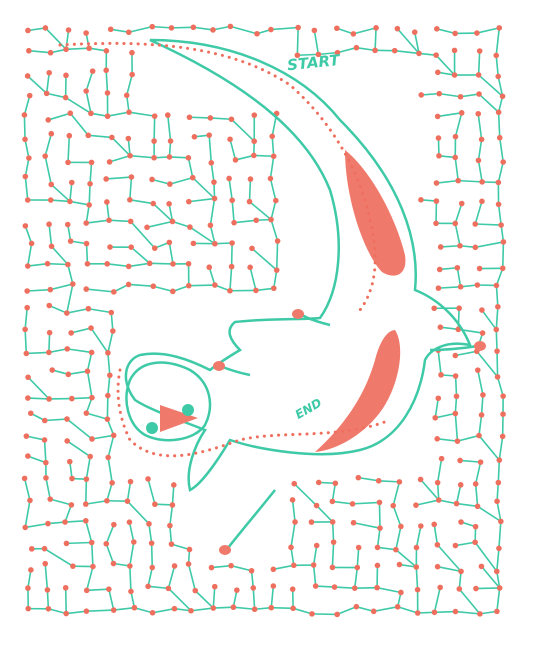 This screenshot has height=645, width=540. Describe the element at coordinates (251, 519) in the screenshot. I see `lizard-lower-leg` at that location.